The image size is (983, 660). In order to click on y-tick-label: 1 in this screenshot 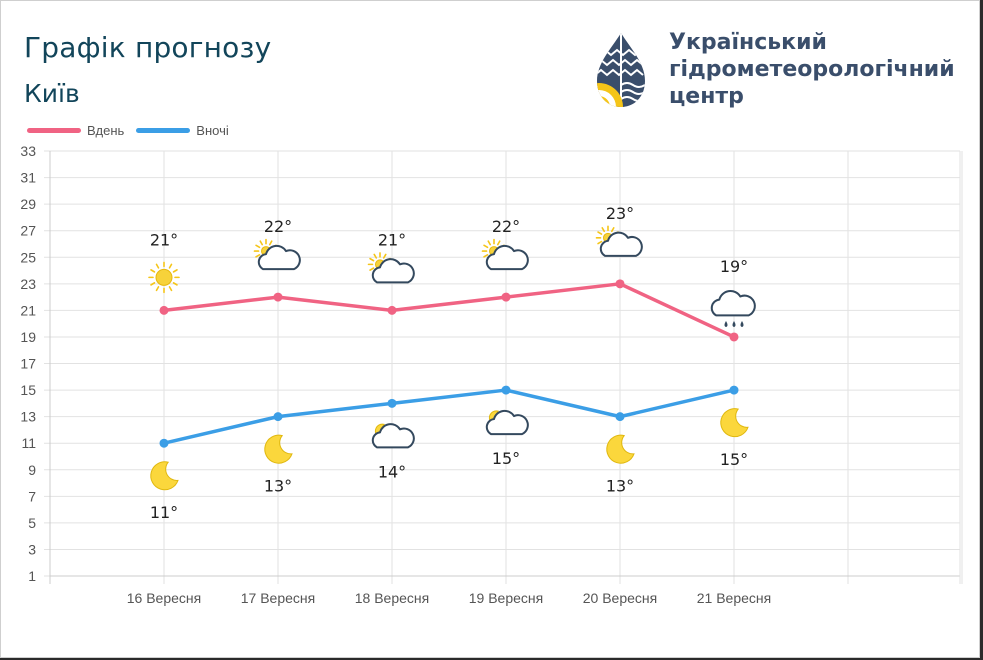, I will do `click(32, 576)`.